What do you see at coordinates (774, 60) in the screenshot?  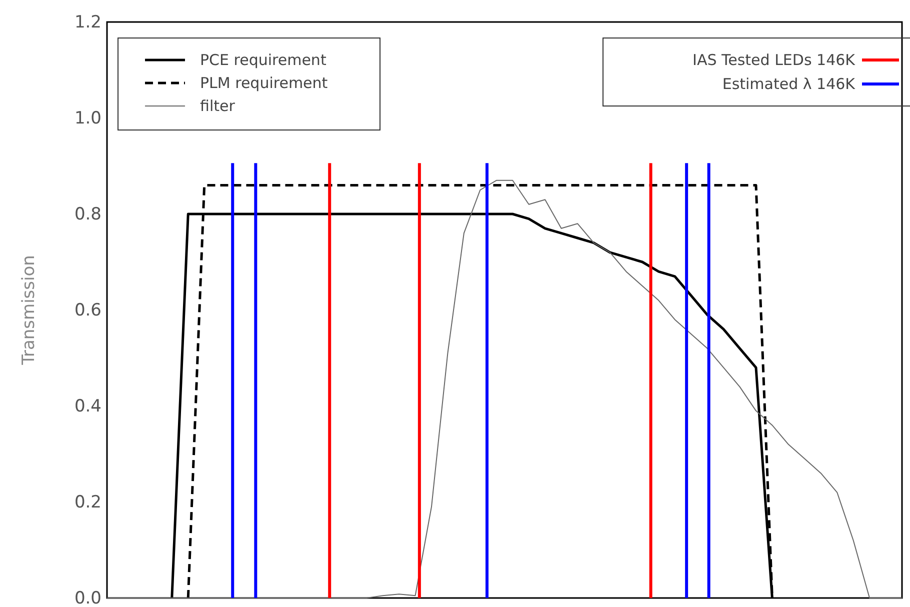 I see `annotation: IAS Tested LEDs 146K` at bounding box center [774, 60].